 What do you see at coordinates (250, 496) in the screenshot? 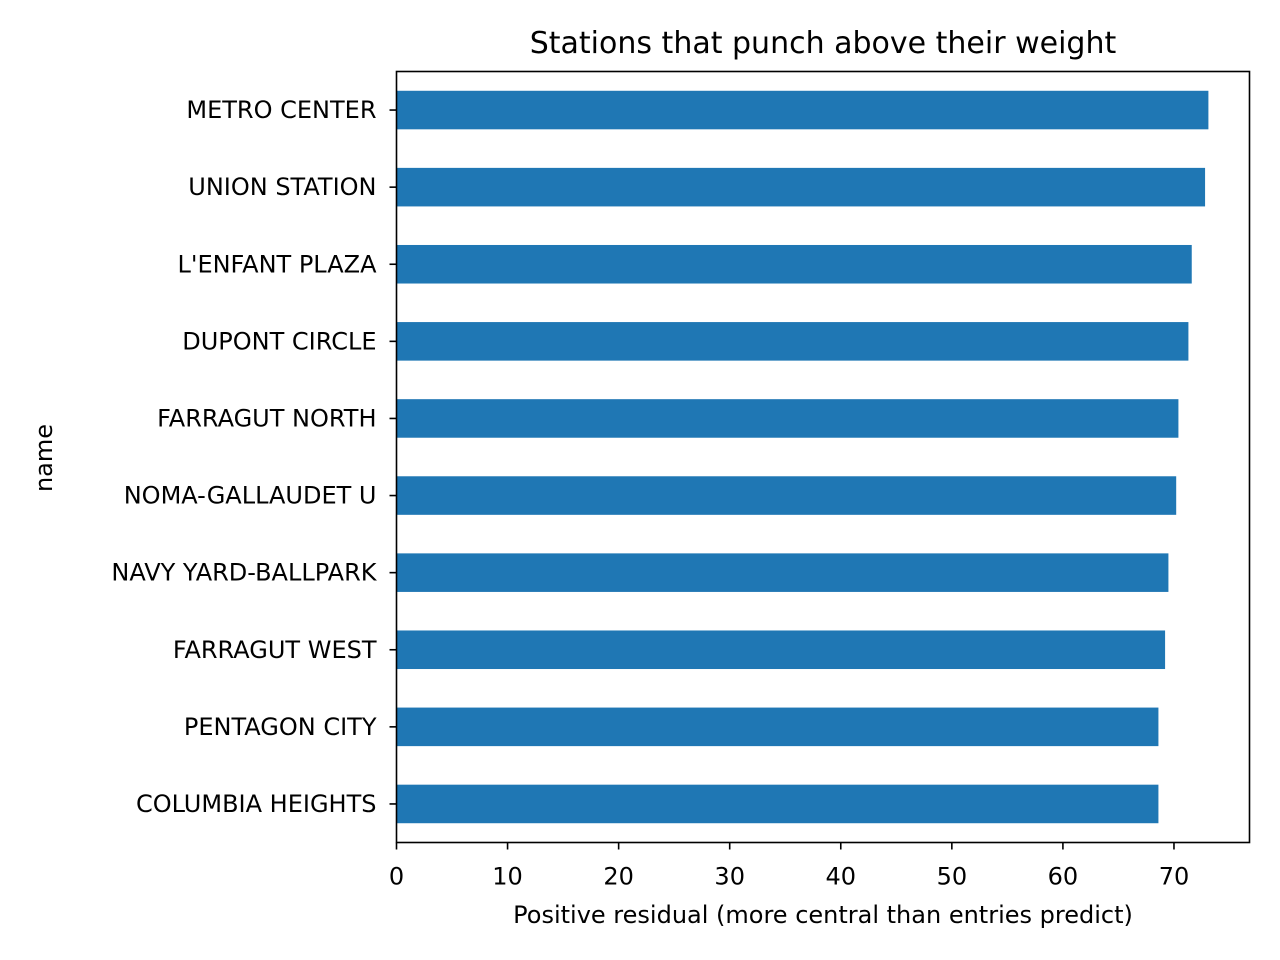
I see `y-tick-label: NOMA-GALLAUDET U` at bounding box center [250, 496].